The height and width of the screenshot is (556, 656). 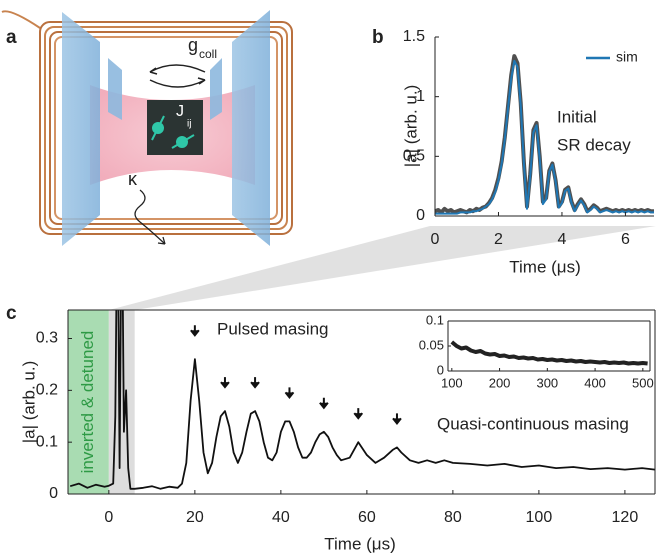 I want to click on x-tick-label: 200, so click(x=500, y=382).